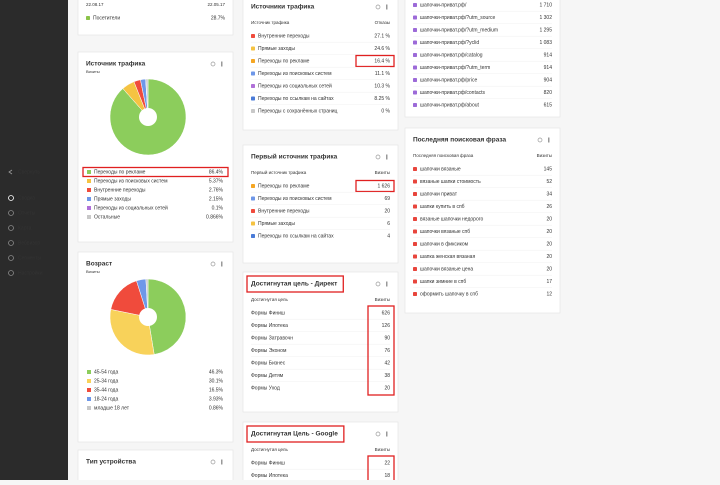  What do you see at coordinates (446, 269) in the screenshot?
I see `row-link: шапочки вязаные цена` at bounding box center [446, 269].